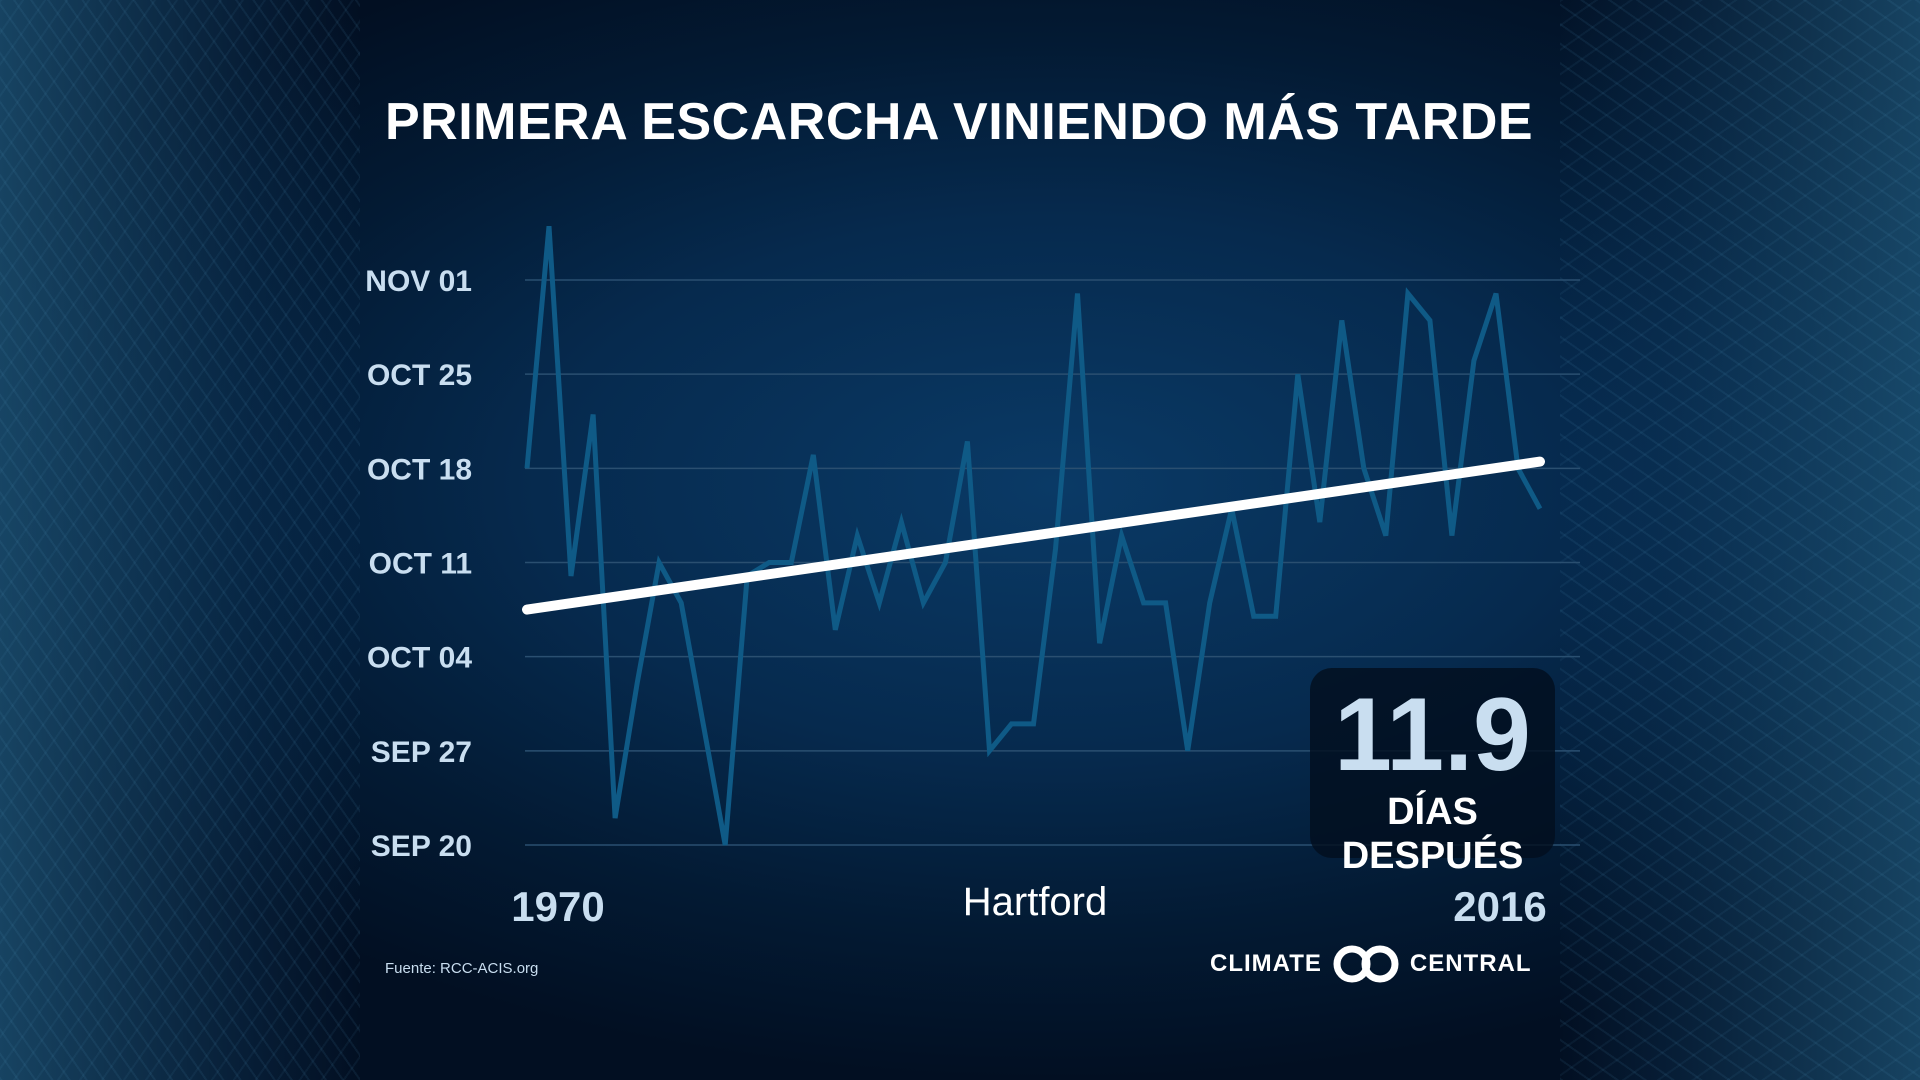  What do you see at coordinates (1366, 964) in the screenshot?
I see `climate-central-logo-icon` at bounding box center [1366, 964].